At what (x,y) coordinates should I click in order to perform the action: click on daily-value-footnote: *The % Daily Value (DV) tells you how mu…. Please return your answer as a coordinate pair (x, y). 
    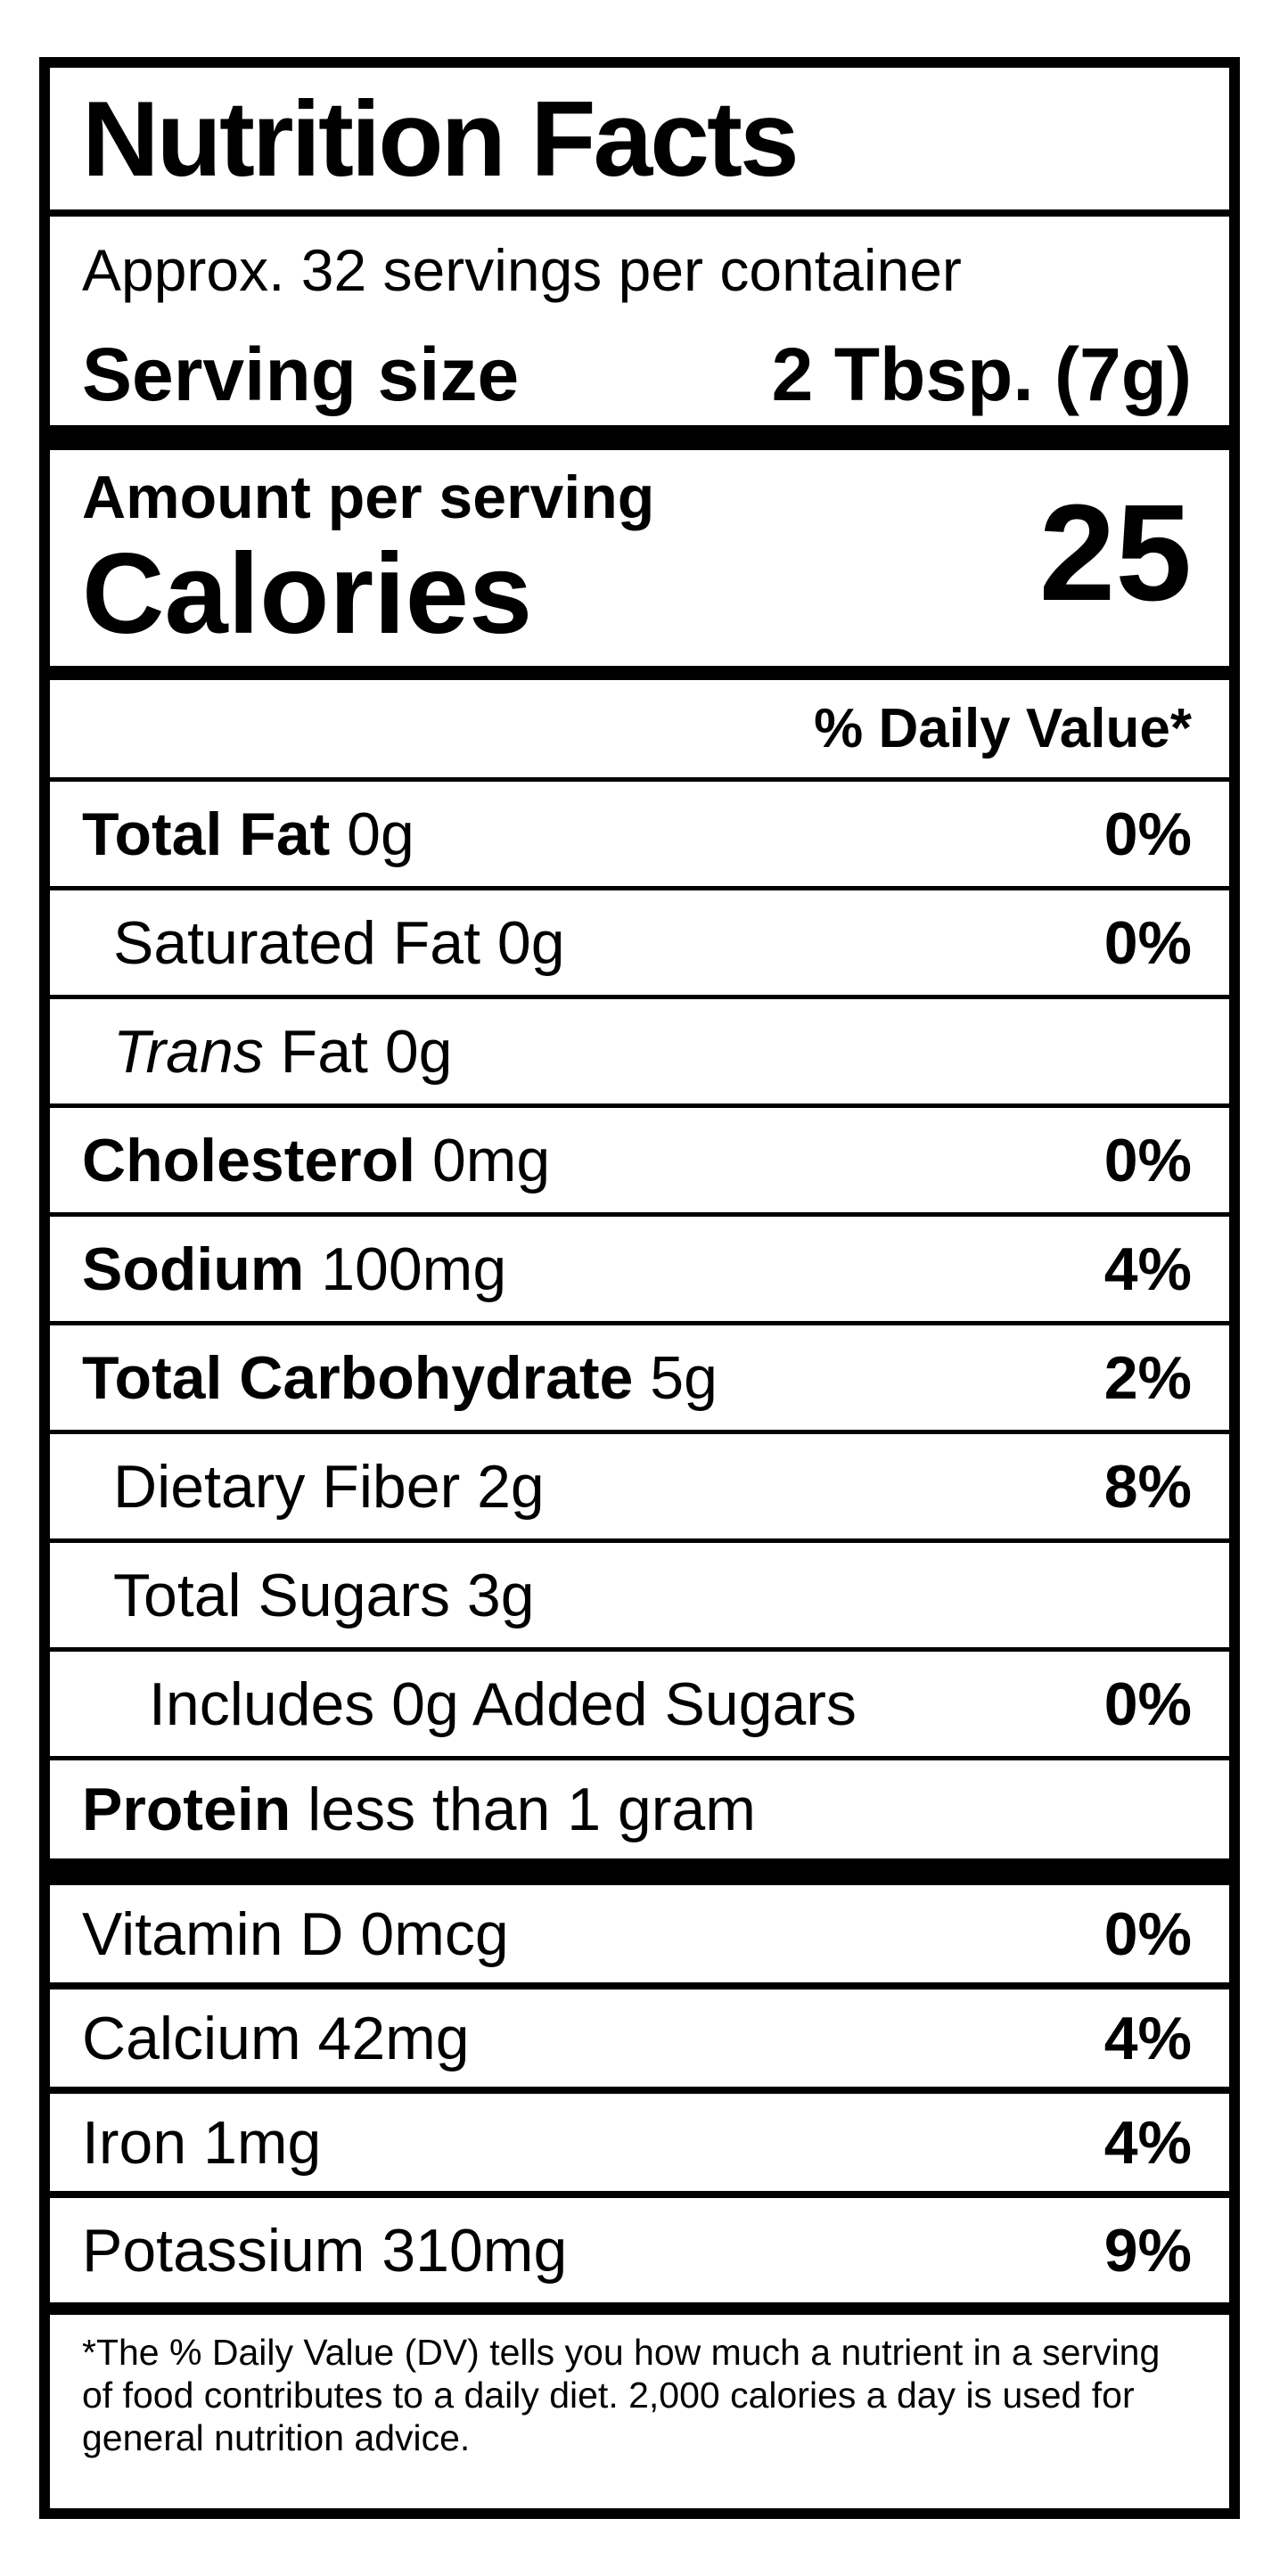
    Looking at the image, I should click on (621, 2395).